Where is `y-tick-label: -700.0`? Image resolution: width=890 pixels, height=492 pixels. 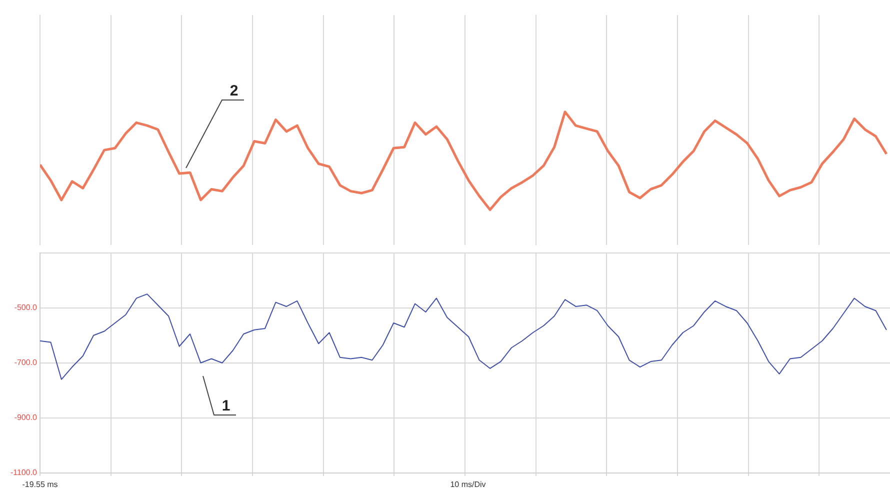 y-tick-label: -700.0 is located at coordinates (26, 363).